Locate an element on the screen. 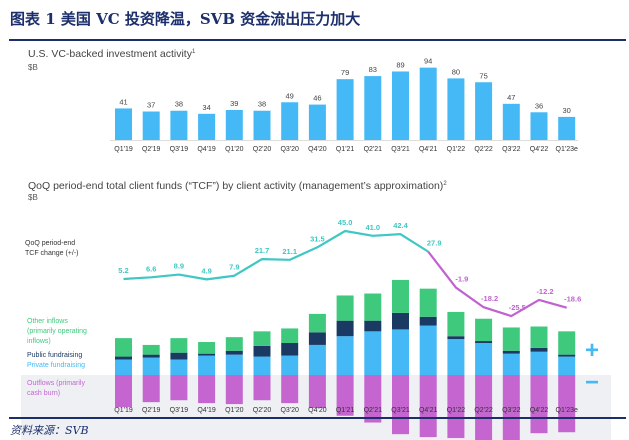  legend-other-inflows: Other inflows is located at coordinates (47, 321).